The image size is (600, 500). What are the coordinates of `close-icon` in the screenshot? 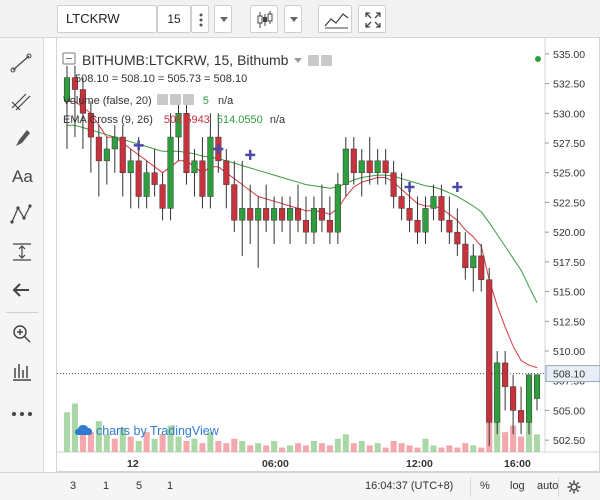 It's located at (188, 99).